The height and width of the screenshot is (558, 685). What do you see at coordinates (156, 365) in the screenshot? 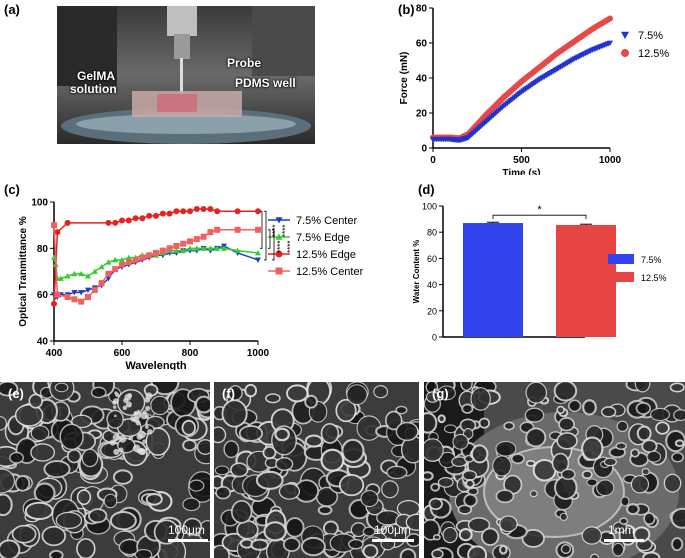
I see `x-axis-label: Wavelength` at bounding box center [156, 365].